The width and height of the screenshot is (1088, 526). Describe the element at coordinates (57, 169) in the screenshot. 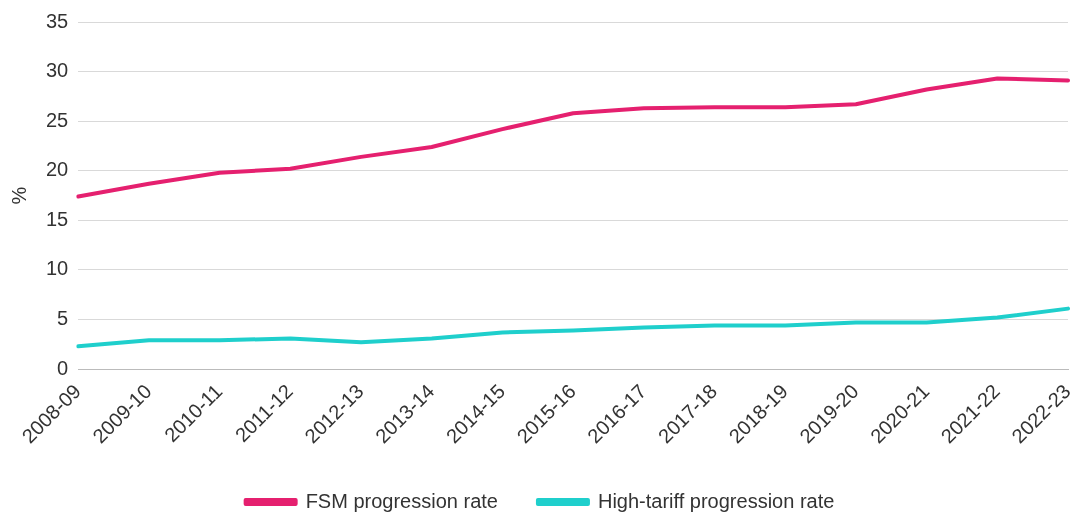

I see `y-tick-label: 20` at that location.